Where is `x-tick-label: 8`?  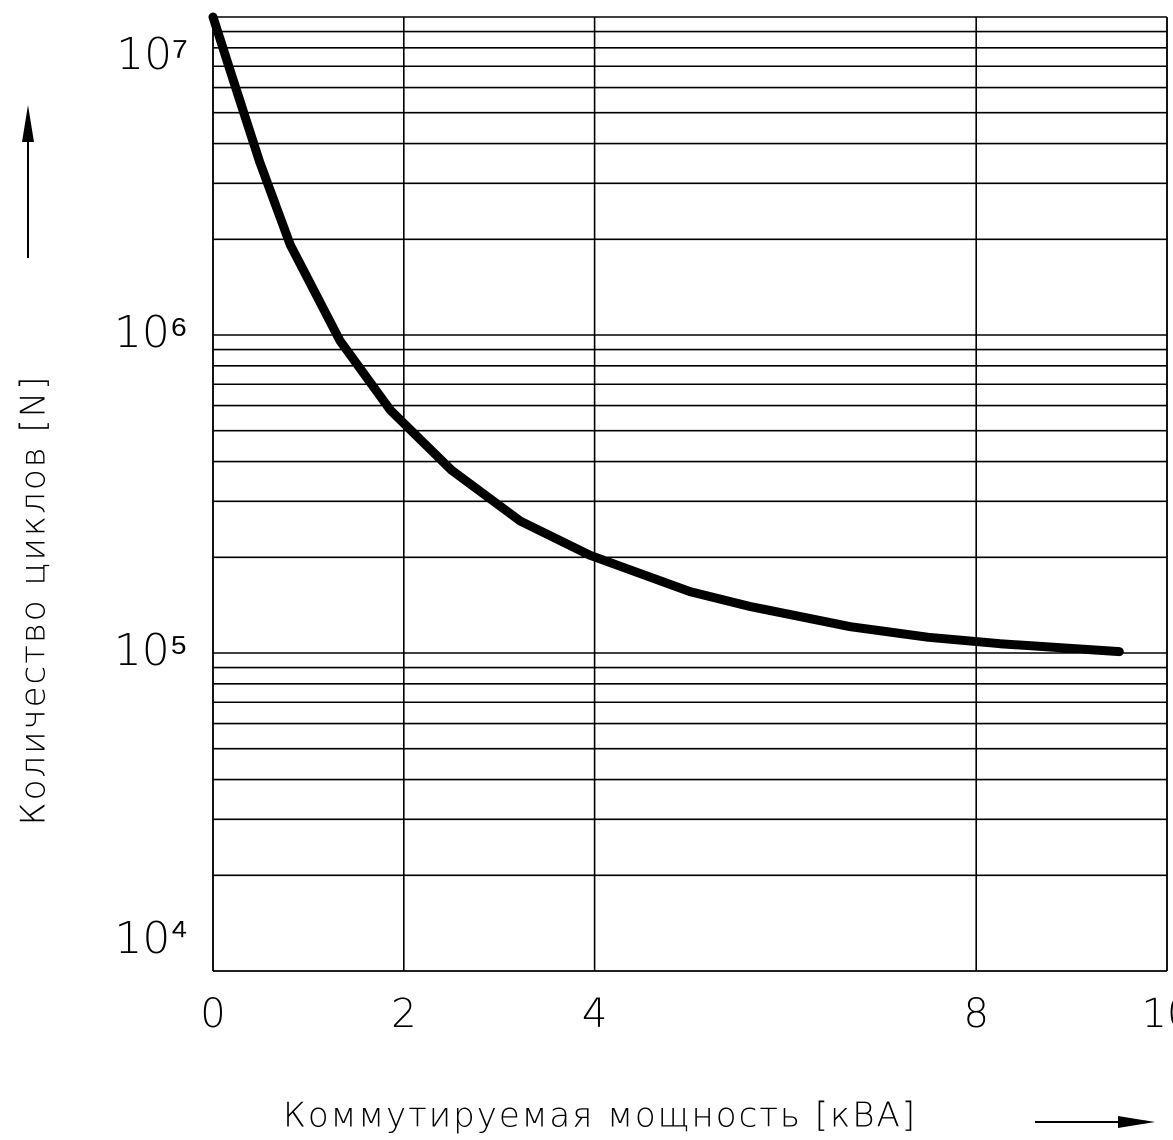 x-tick-label: 8 is located at coordinates (975, 1014).